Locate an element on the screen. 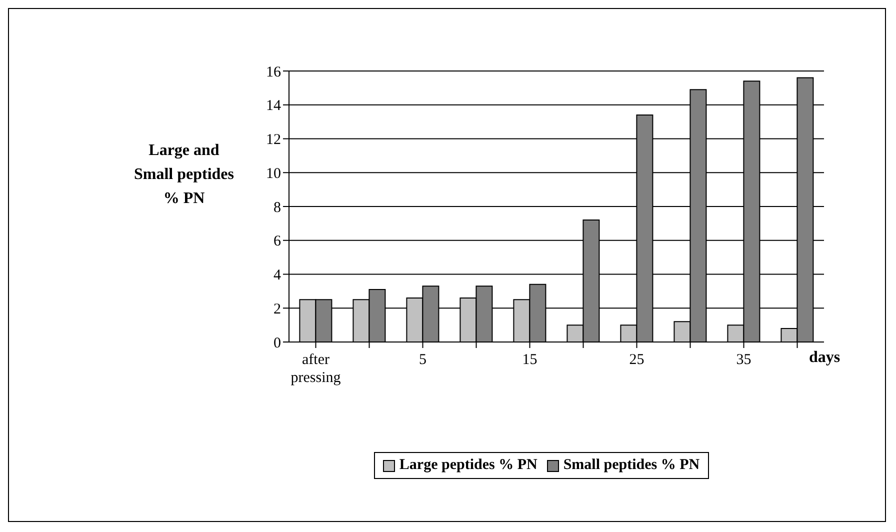  x-tick-label: 25 is located at coordinates (636, 360).